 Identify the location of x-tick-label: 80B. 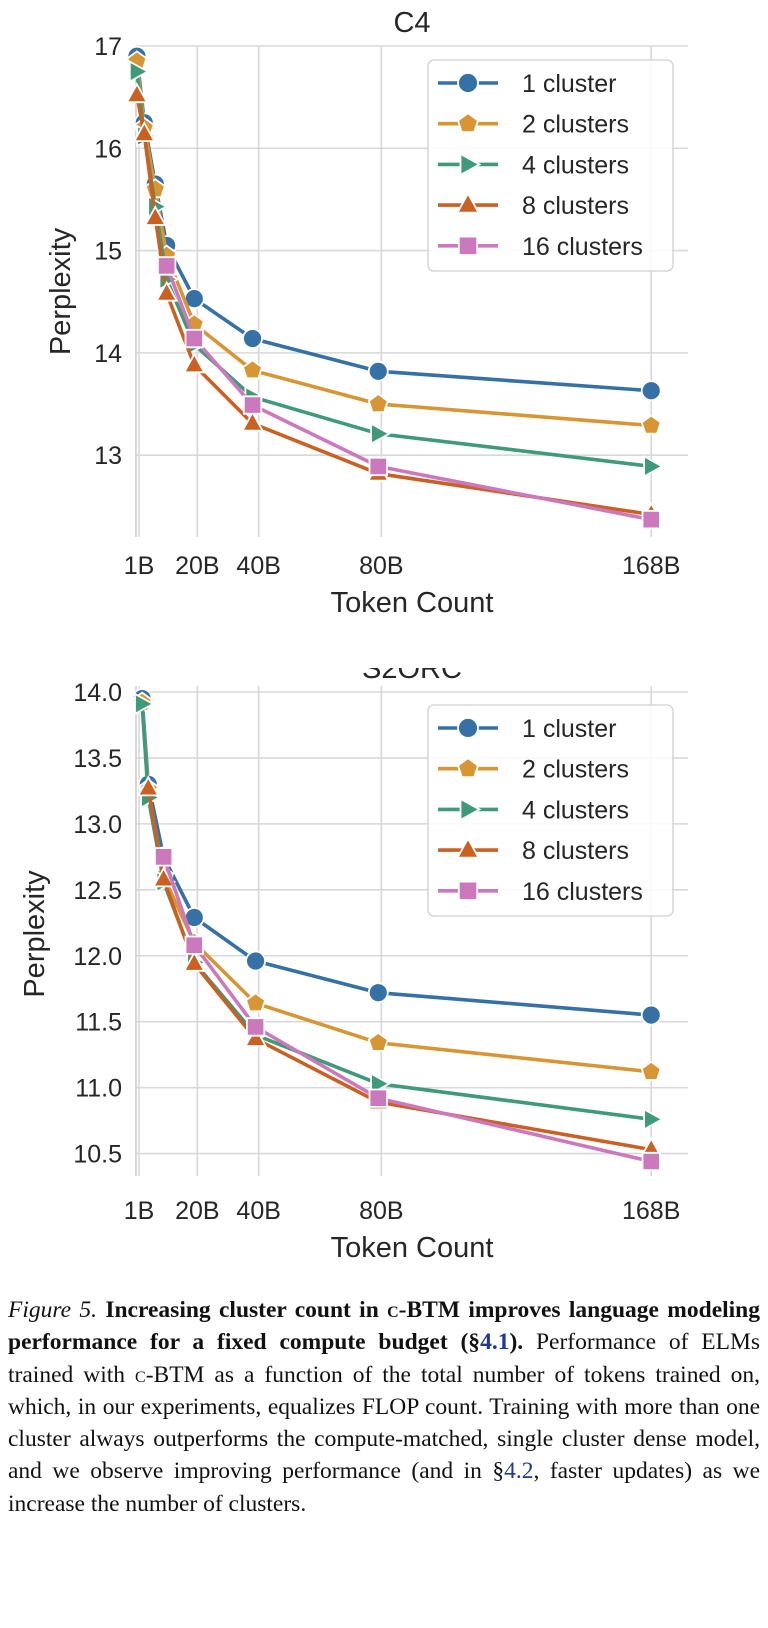
(381, 566).